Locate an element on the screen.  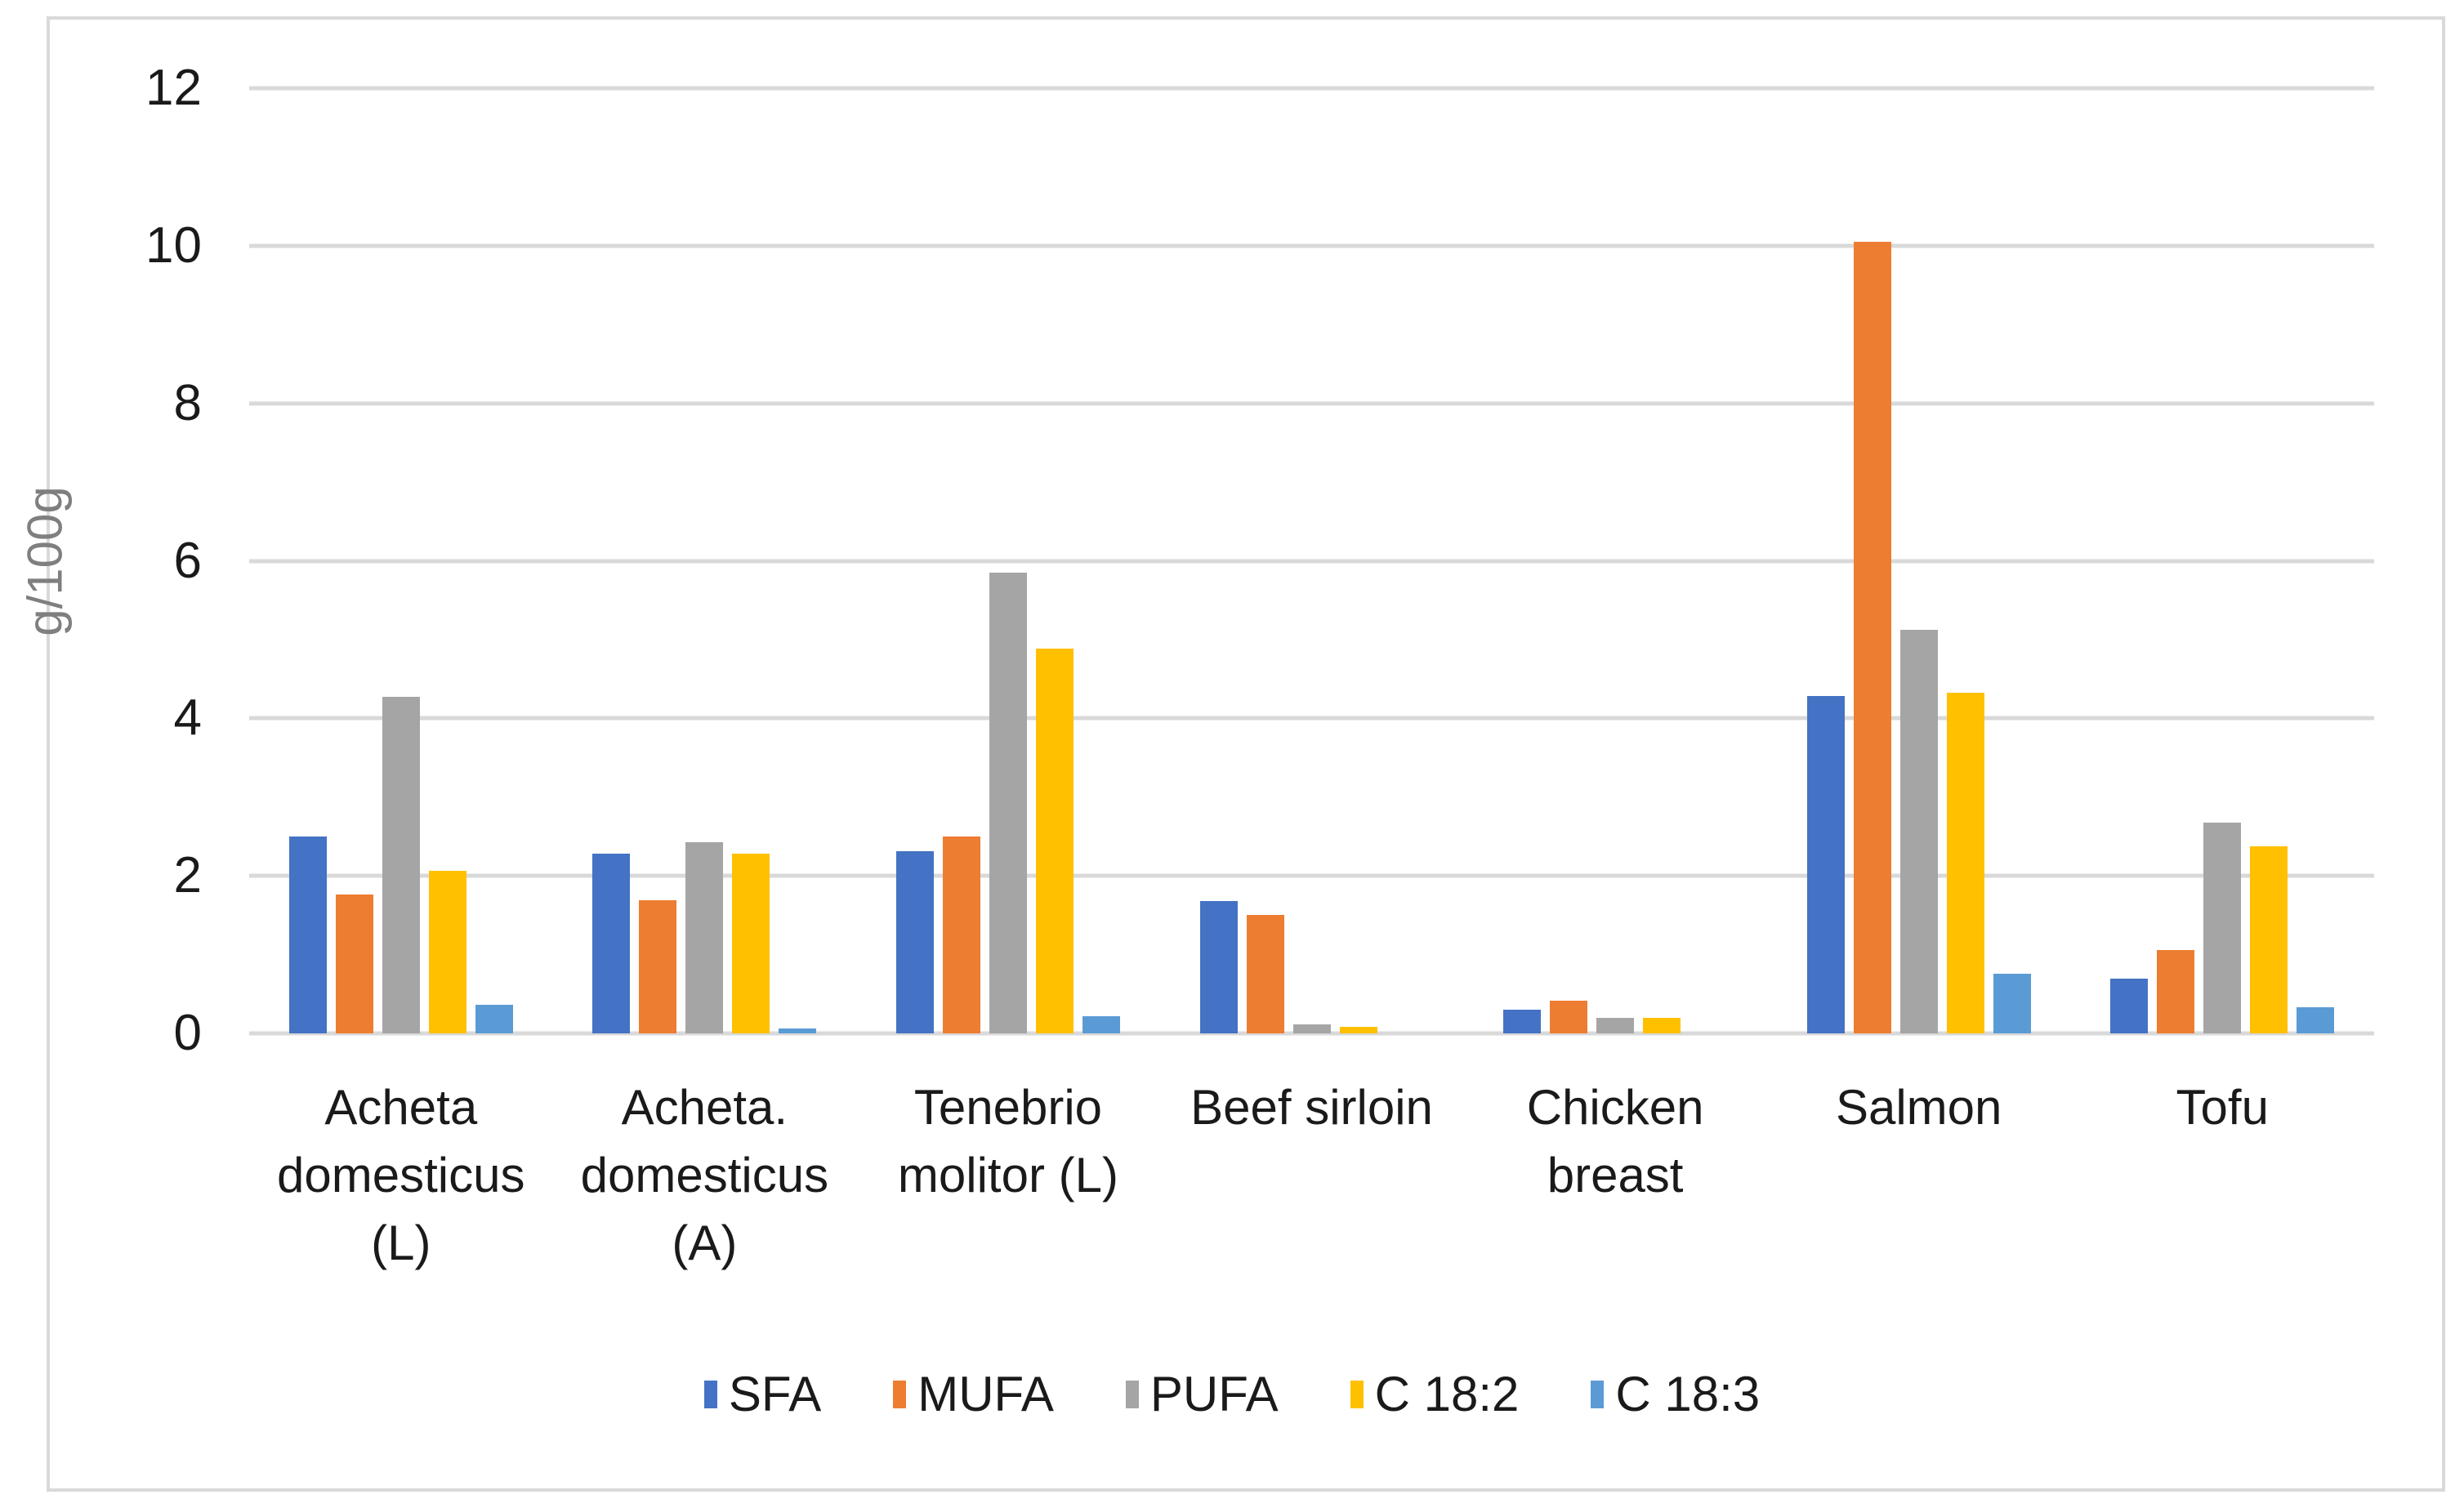
bar-c18:3-6 is located at coordinates (2316, 1020).